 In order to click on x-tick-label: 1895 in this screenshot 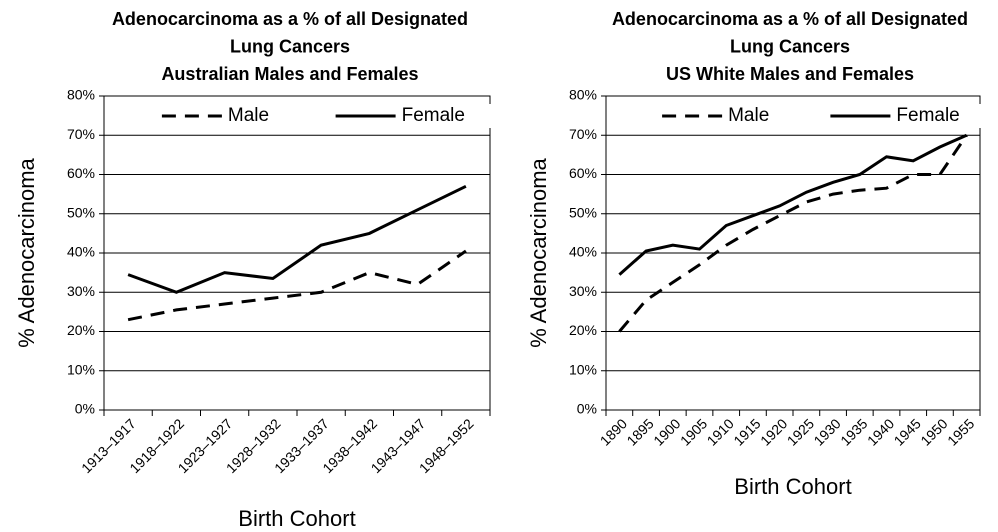, I will do `click(639, 431)`.